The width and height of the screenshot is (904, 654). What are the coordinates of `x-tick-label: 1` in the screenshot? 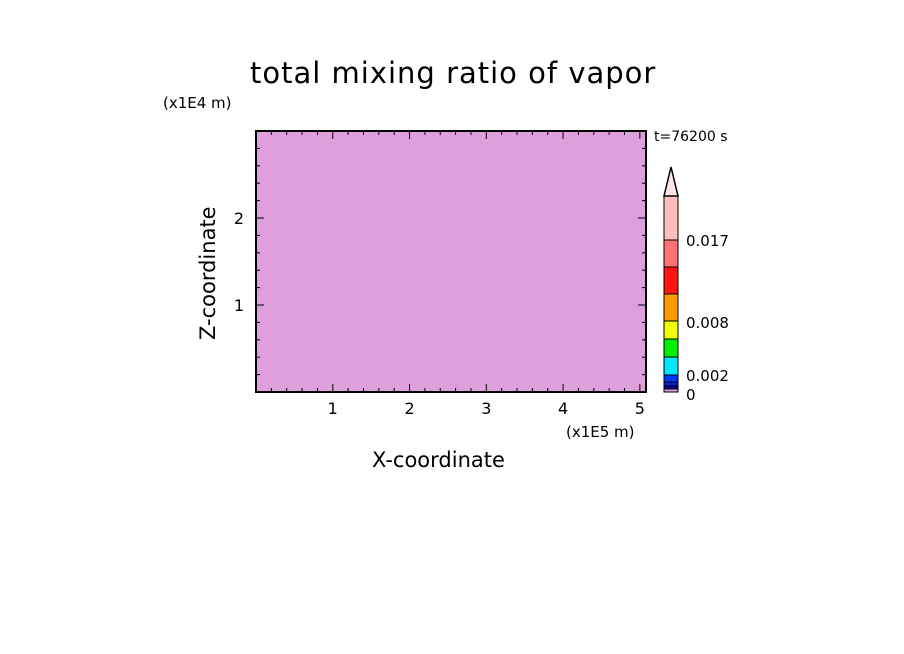 It's located at (333, 408).